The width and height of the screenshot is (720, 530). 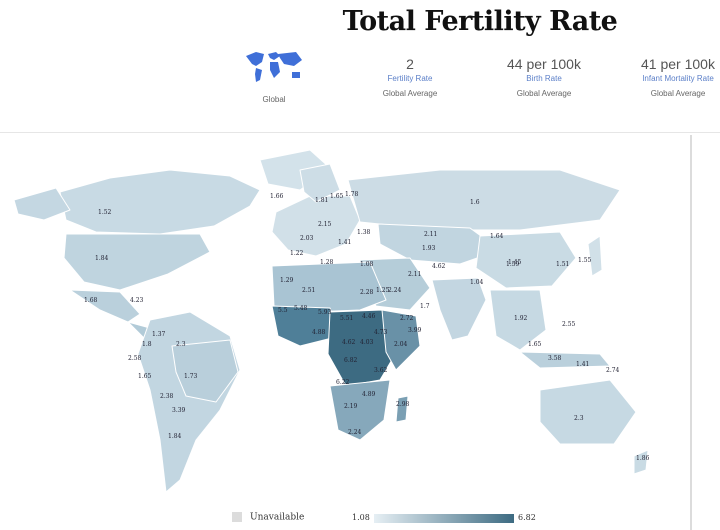 What do you see at coordinates (484, 200) in the screenshot?
I see `region-russia` at bounding box center [484, 200].